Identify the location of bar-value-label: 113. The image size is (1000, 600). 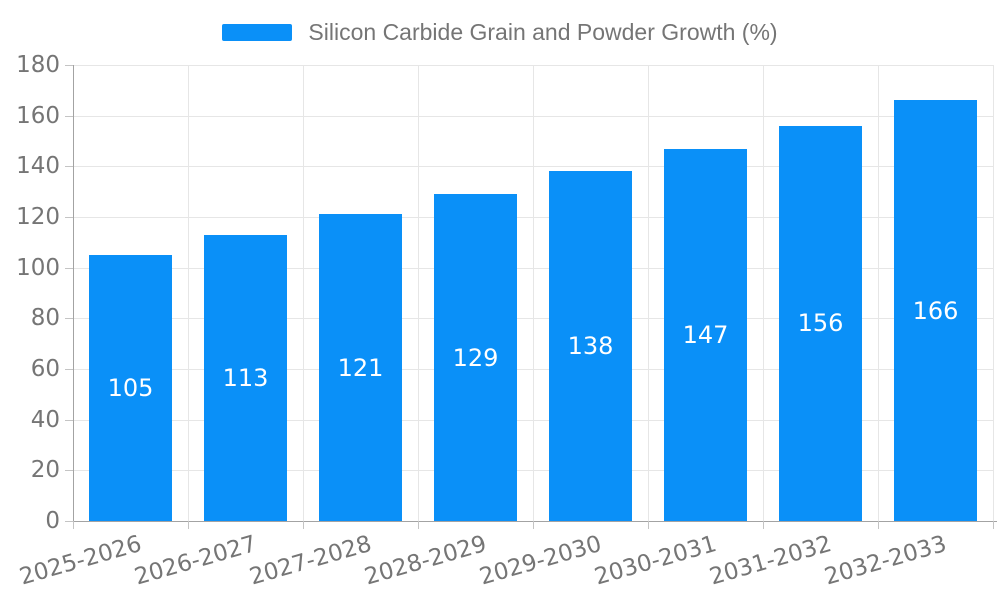
(245, 377).